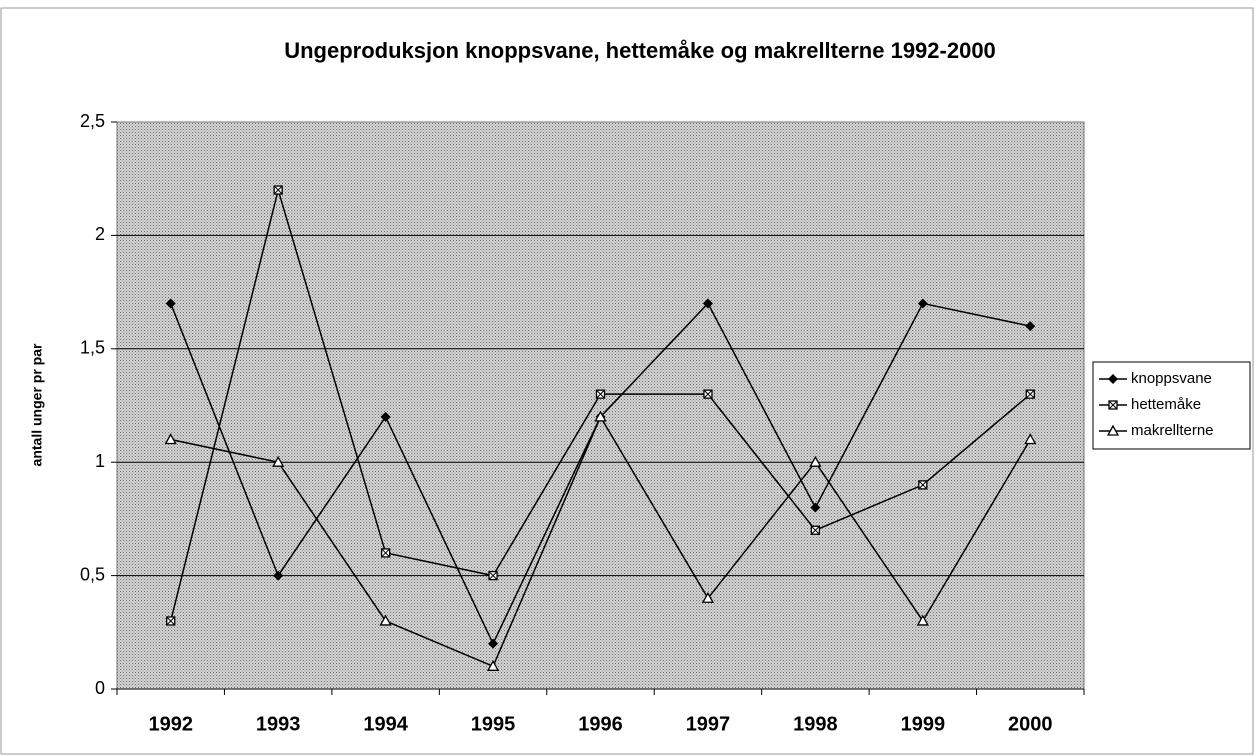 The image size is (1255, 756). Describe the element at coordinates (92, 121) in the screenshot. I see `y-tick-label: 2,5` at that location.